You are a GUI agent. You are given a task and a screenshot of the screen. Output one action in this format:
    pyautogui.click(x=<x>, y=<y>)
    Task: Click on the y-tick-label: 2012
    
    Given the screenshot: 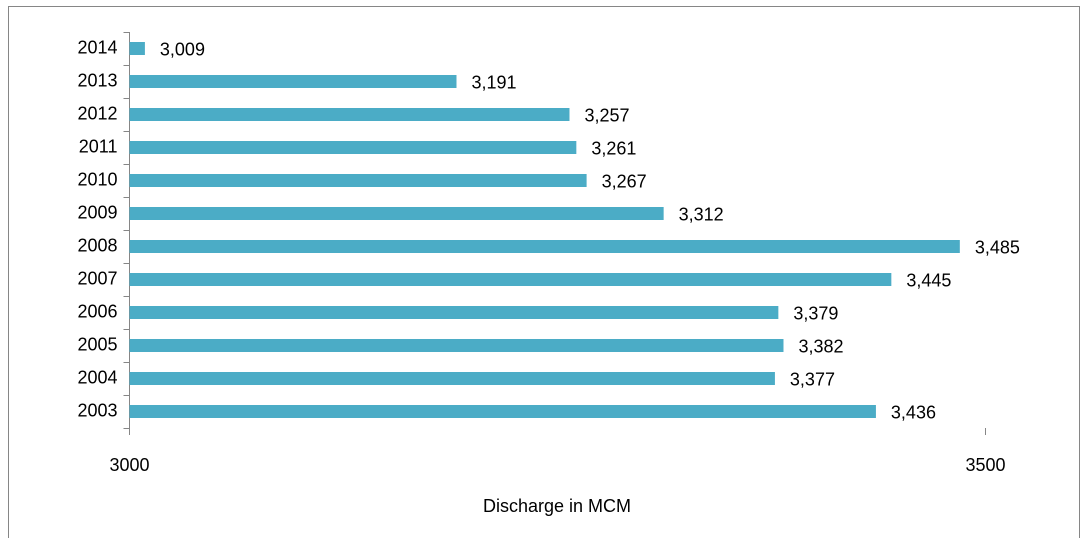 What is the action you would take?
    pyautogui.click(x=97, y=113)
    